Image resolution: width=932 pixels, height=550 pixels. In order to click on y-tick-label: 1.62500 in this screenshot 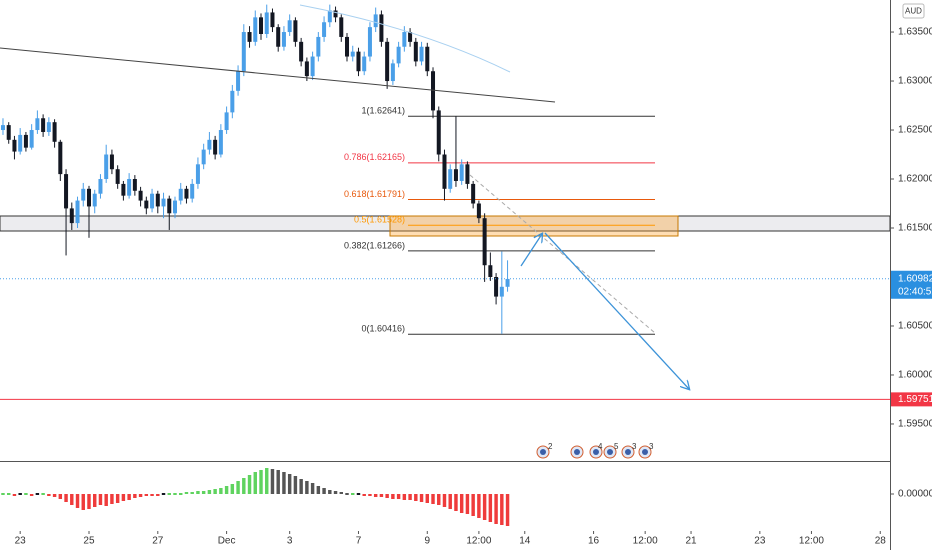, I will do `click(915, 130)`.